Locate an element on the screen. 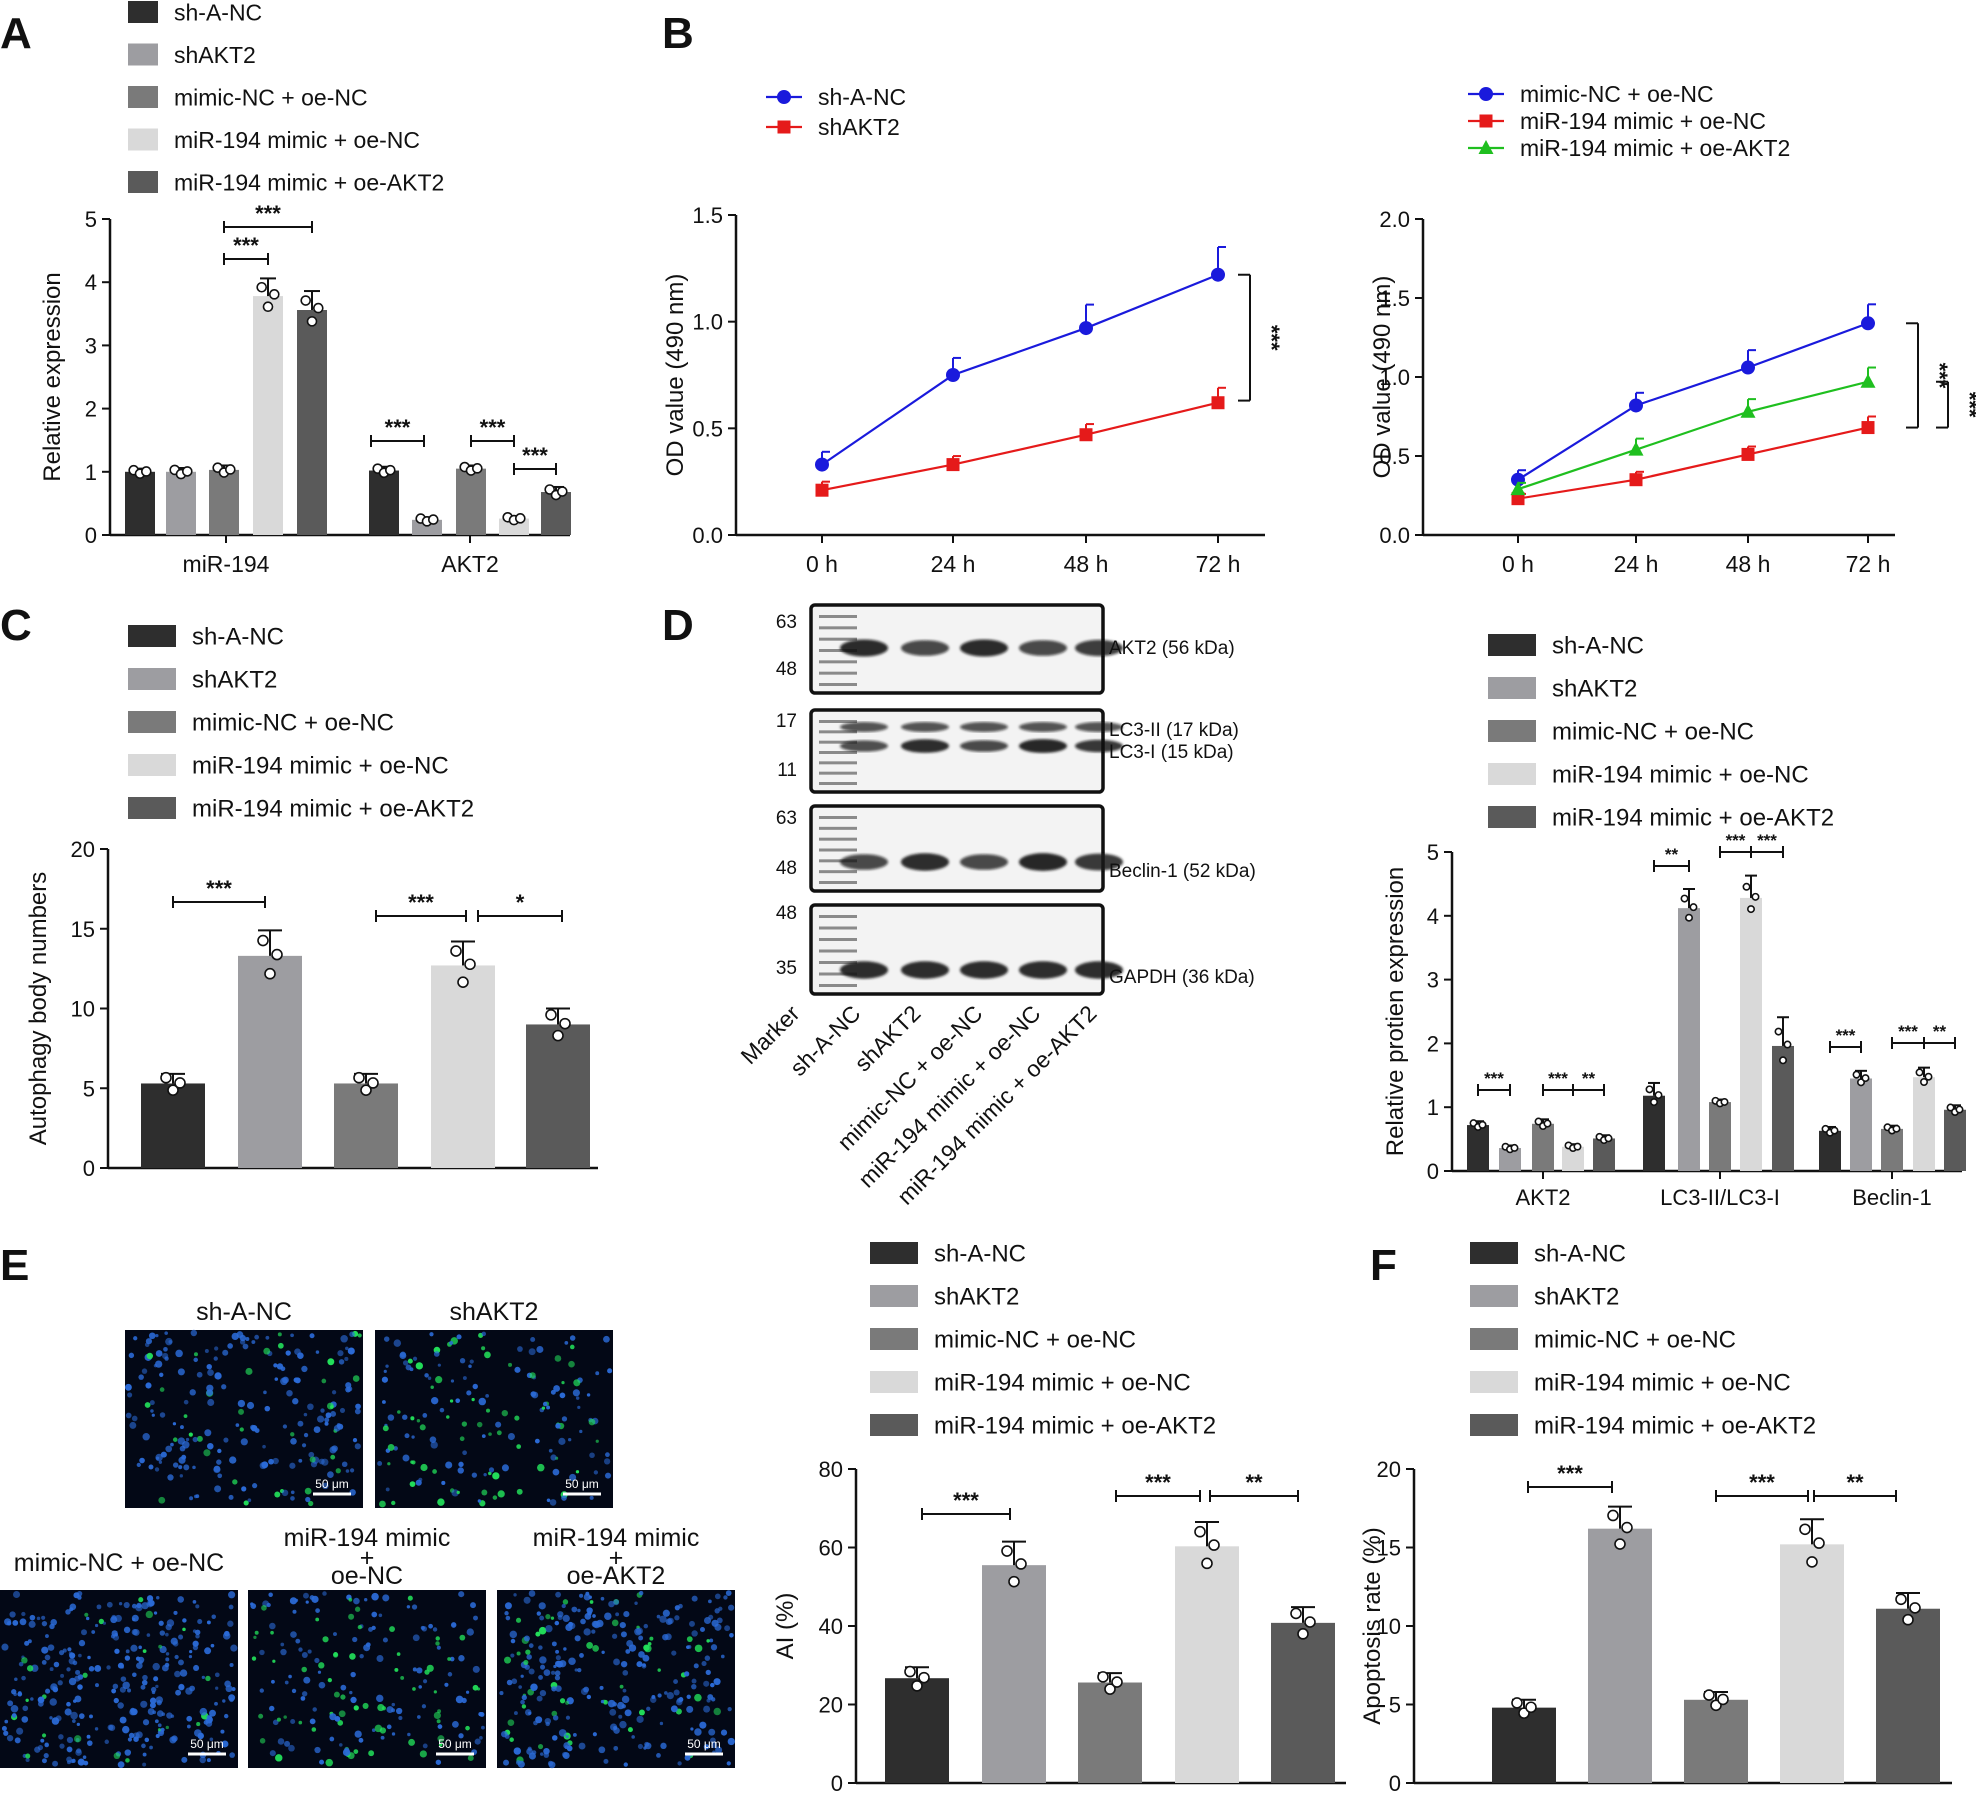  legend-label: miR-194 mimic + oe-AKT2 is located at coordinates (1075, 1426).